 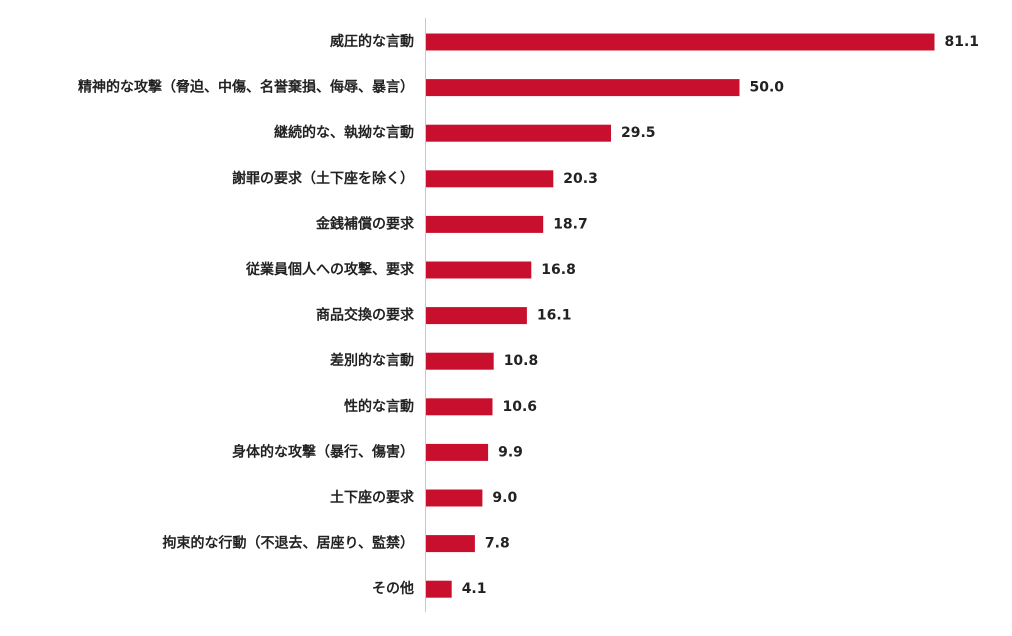 I want to click on category-label: 継続的な、執拗な言動, so click(x=344, y=132).